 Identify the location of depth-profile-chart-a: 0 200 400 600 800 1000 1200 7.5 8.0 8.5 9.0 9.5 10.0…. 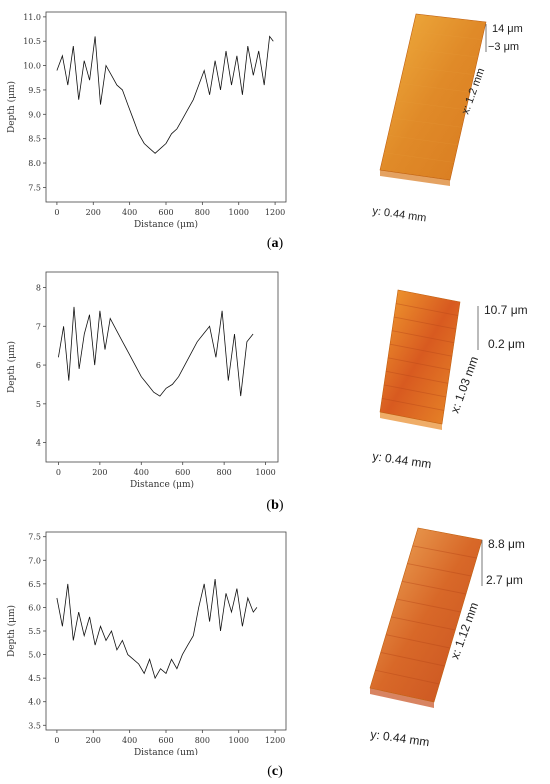
(146, 120).